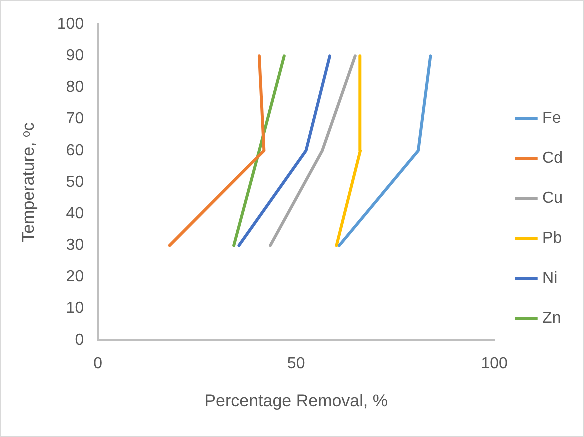  Describe the element at coordinates (552, 198) in the screenshot. I see `legend-label: Cu` at that location.